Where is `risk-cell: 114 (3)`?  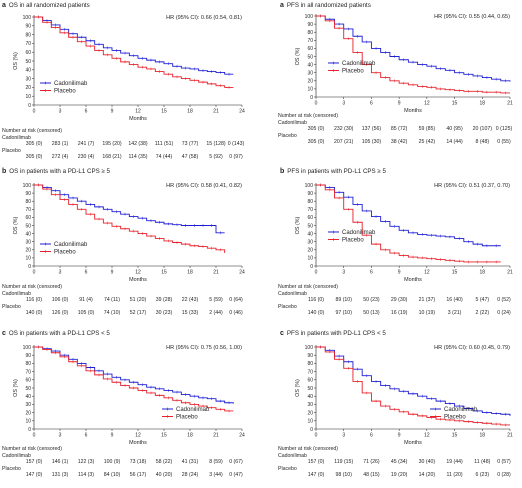 risk-cell: 114 (3) is located at coordinates (86, 475).